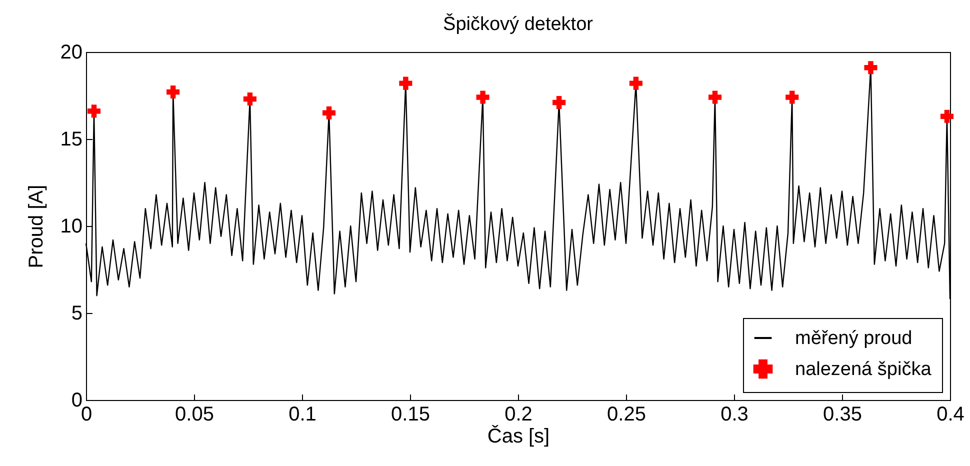 The width and height of the screenshot is (970, 466). Describe the element at coordinates (518, 24) in the screenshot. I see `chart-title: Špičkový detektor` at that location.